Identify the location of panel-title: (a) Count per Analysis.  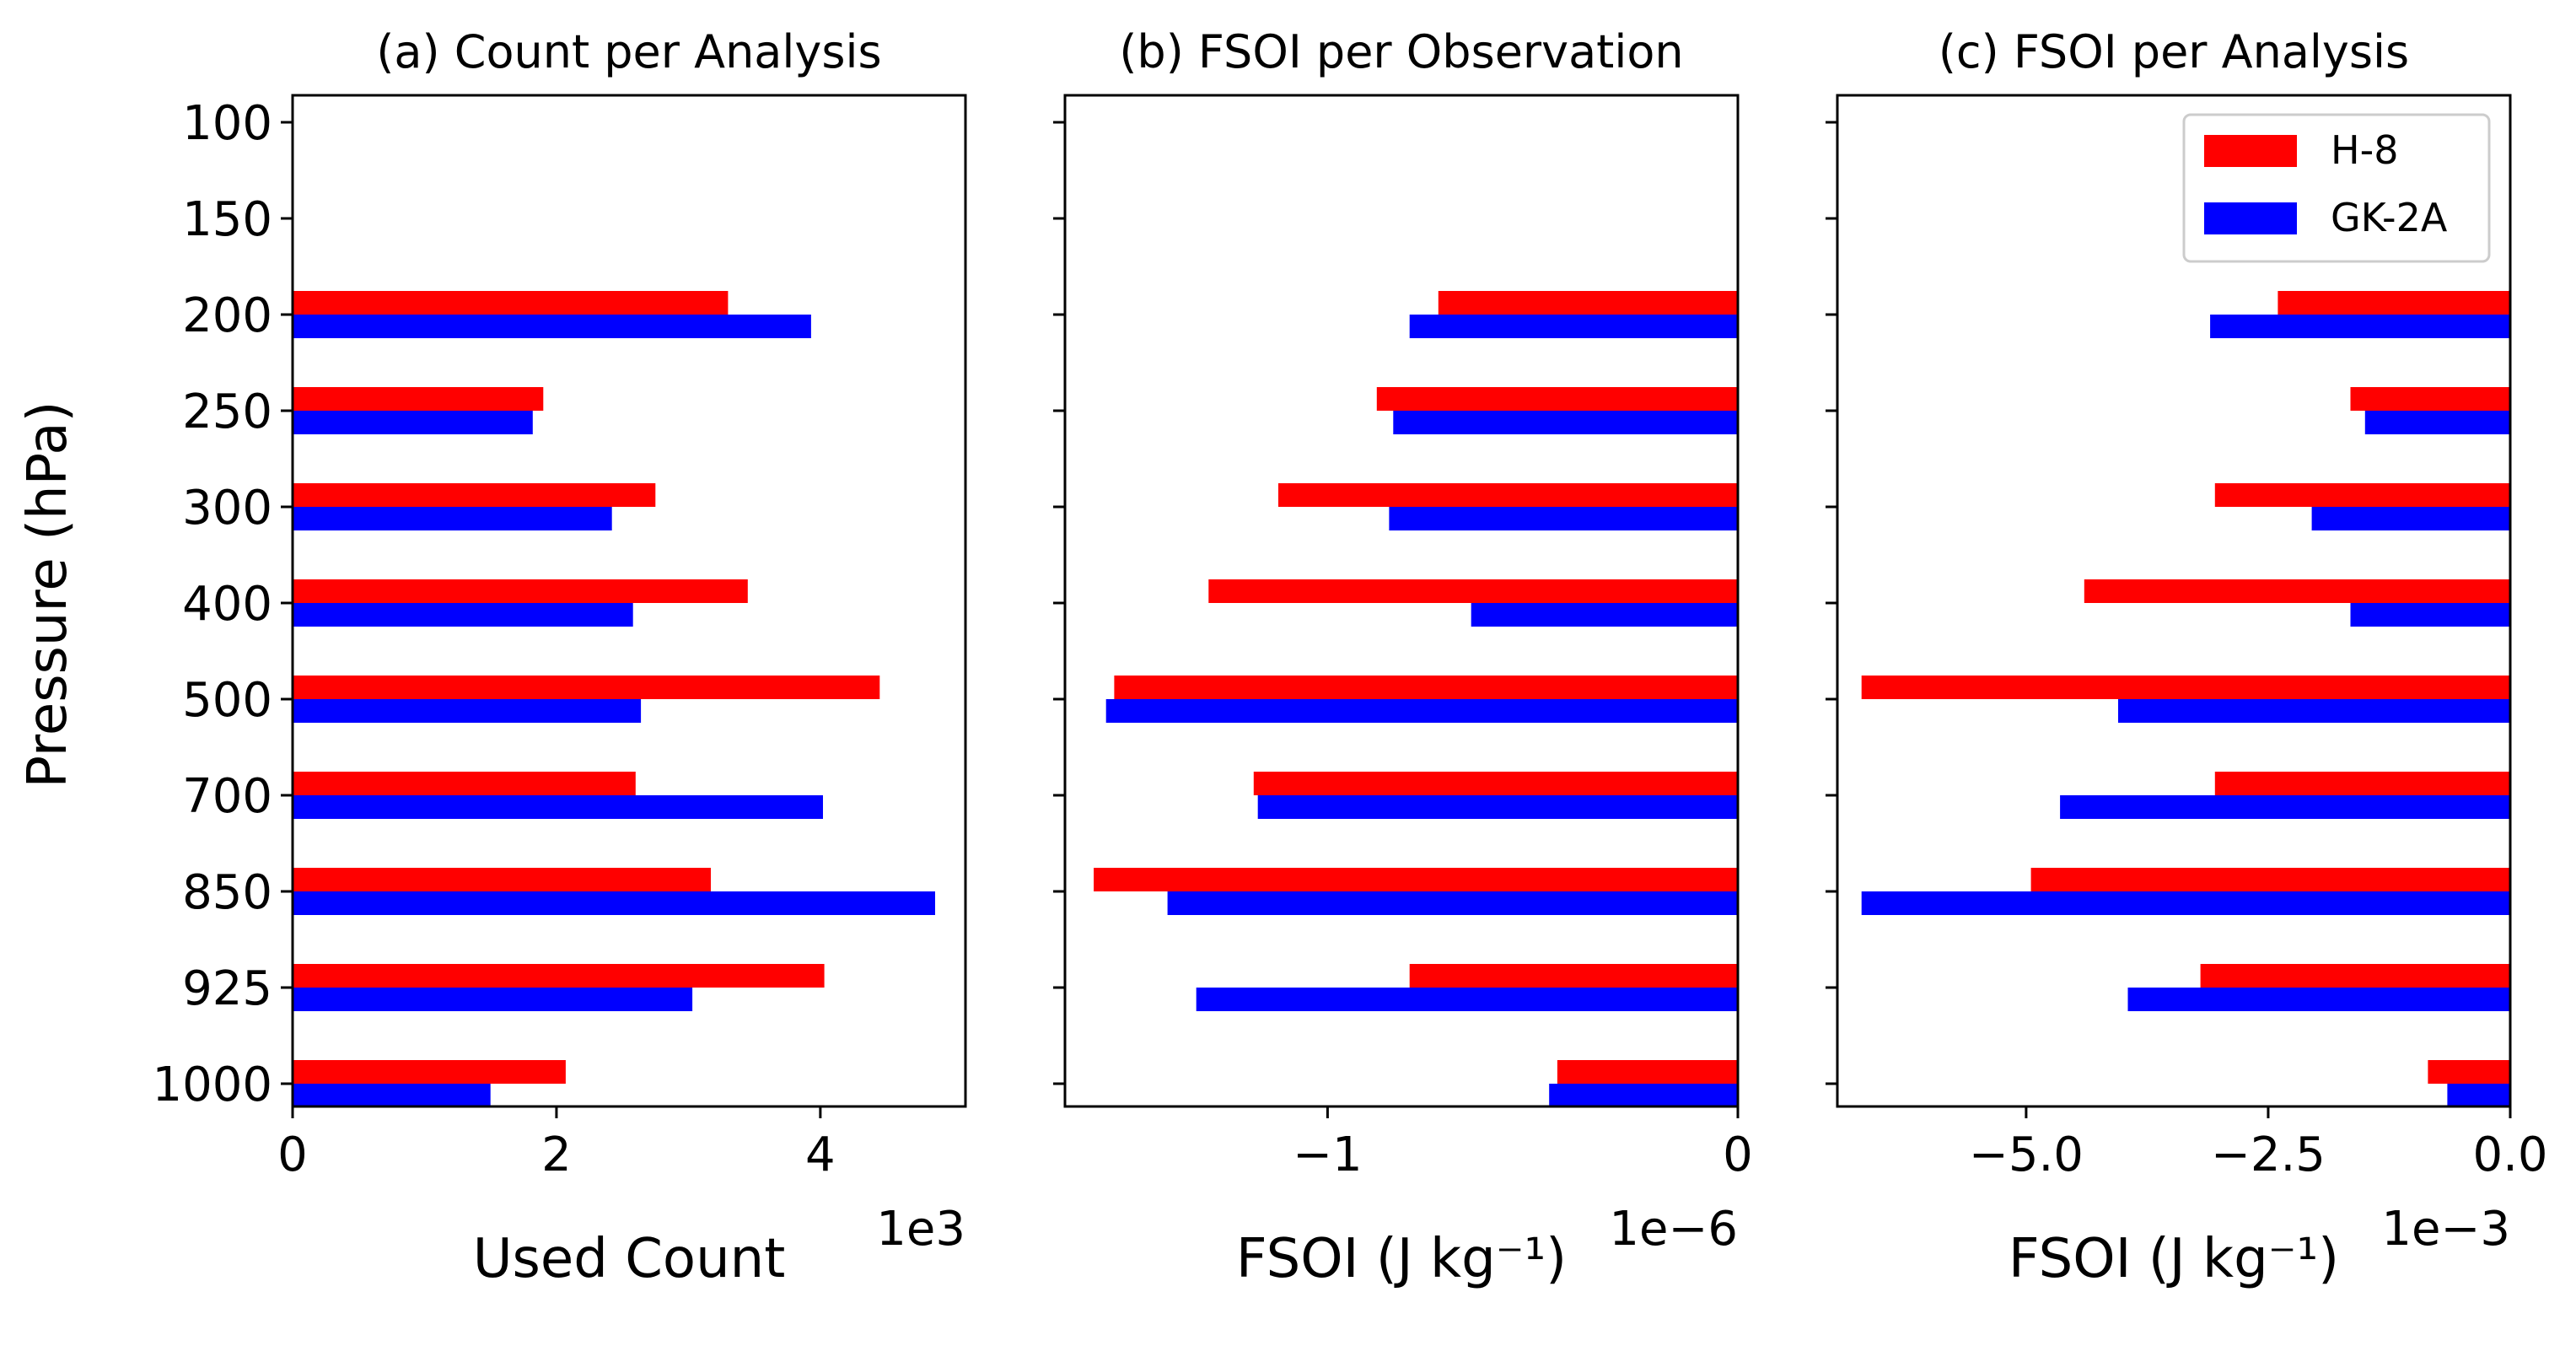
(628, 51).